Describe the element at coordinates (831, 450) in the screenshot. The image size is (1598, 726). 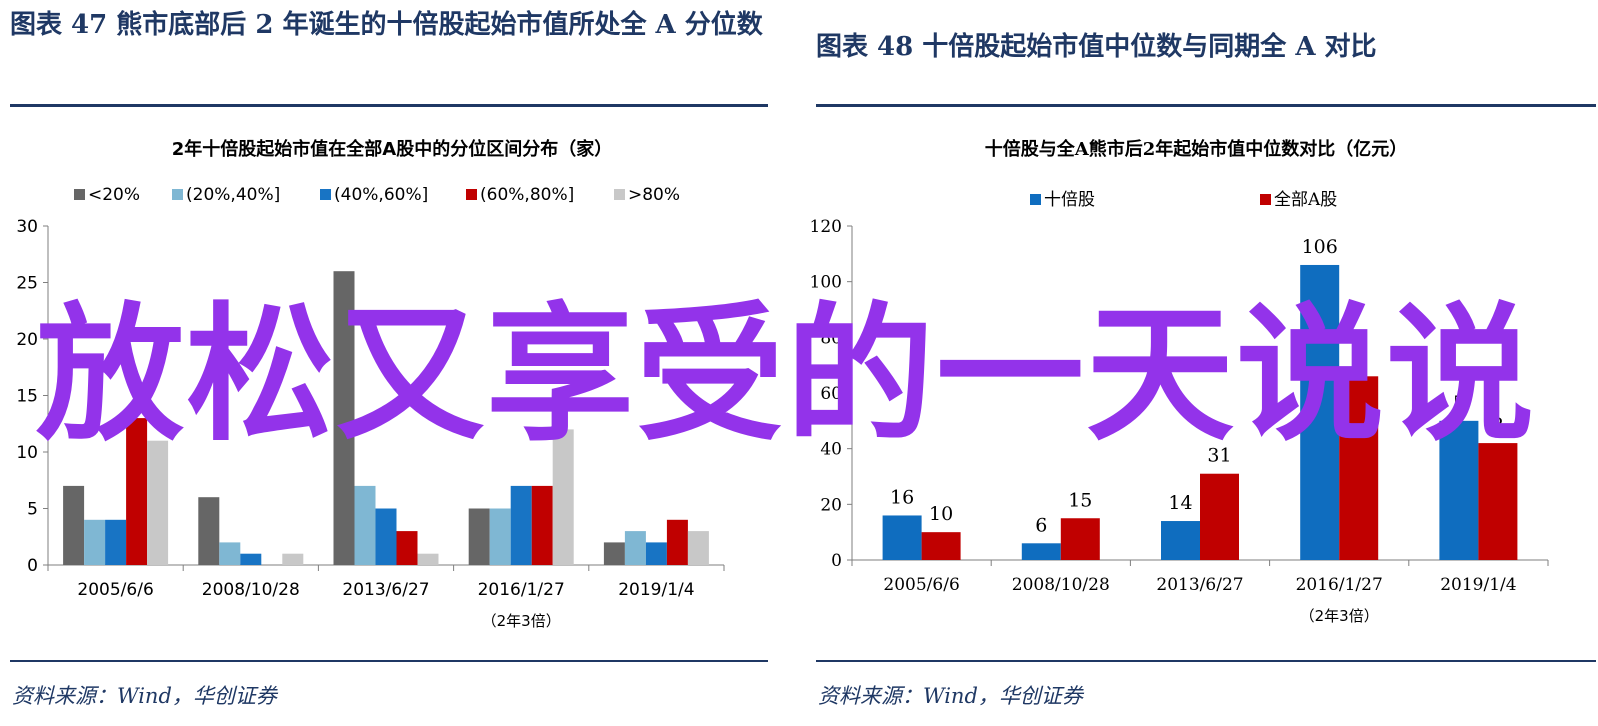
I see `y-tick-label: 40` at that location.